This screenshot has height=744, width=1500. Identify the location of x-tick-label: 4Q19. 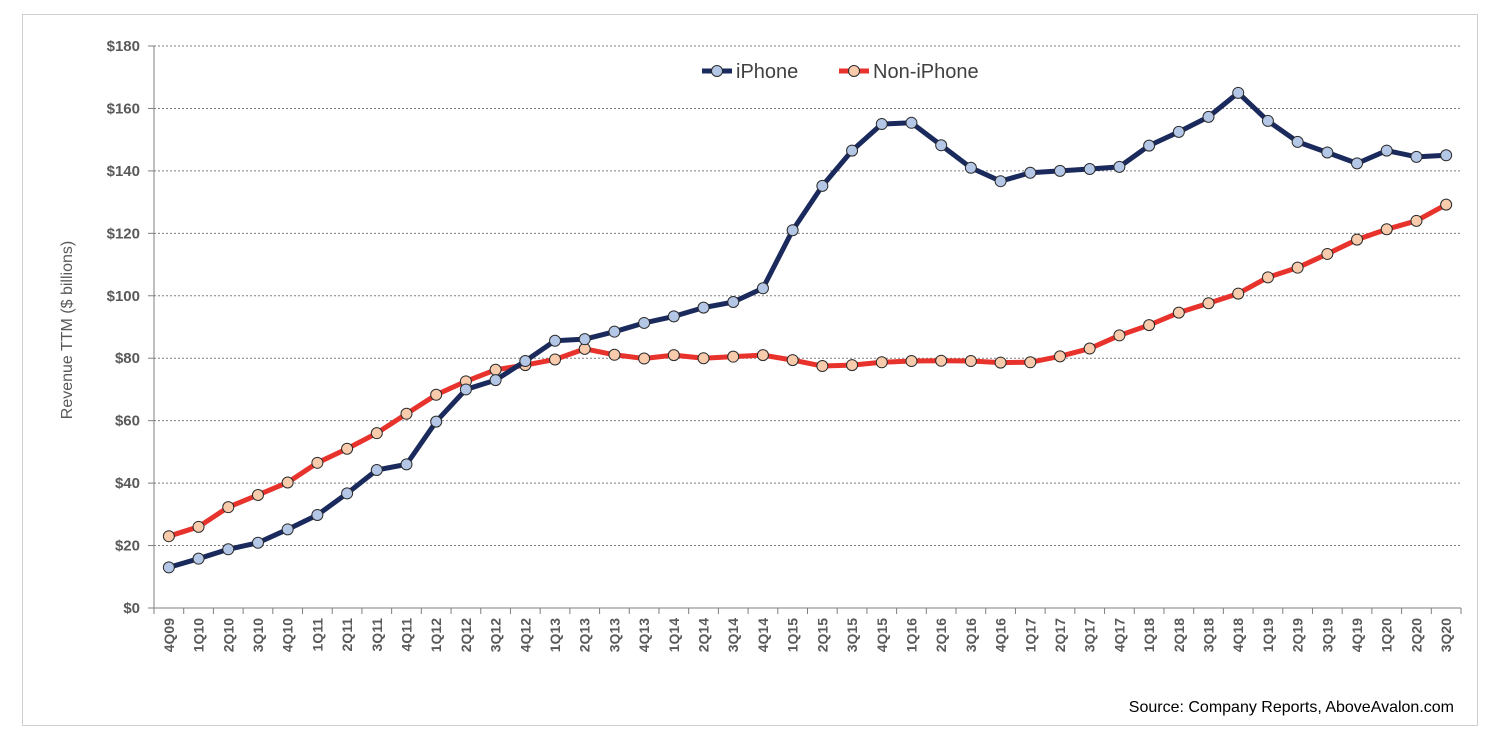
(1357, 635).